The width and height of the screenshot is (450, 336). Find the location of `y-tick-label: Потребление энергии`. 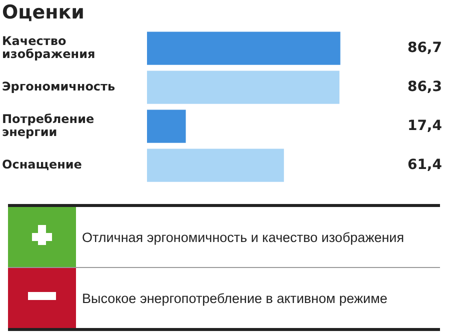

y-tick-label: Потребление энергии is located at coordinates (48, 126).